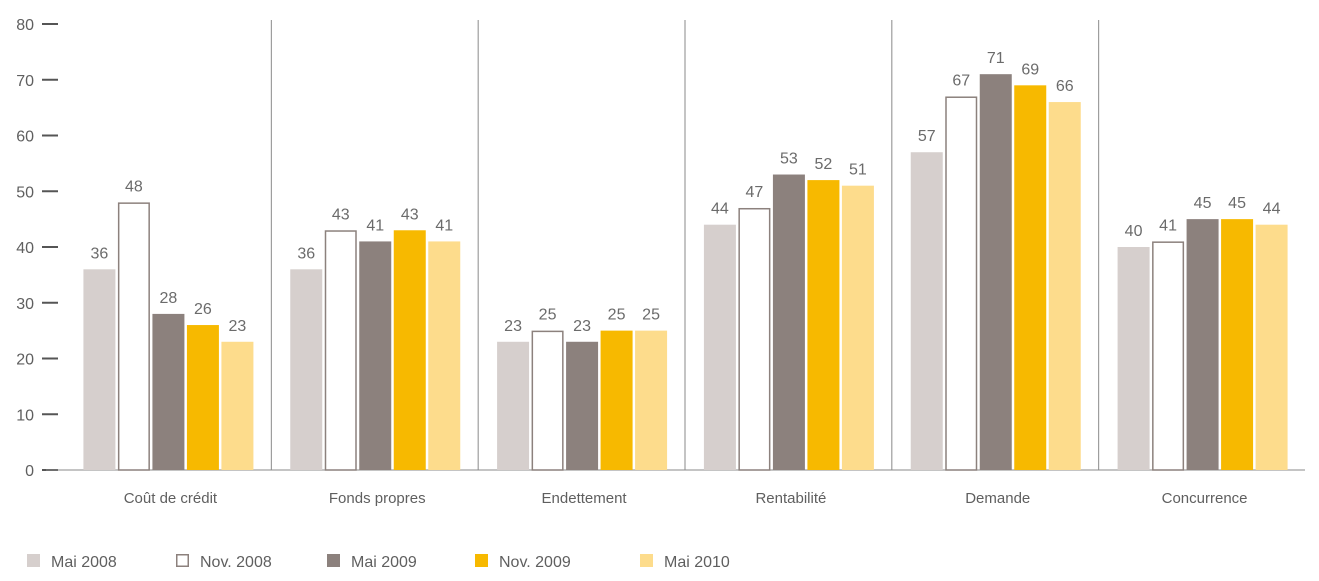  What do you see at coordinates (377, 498) in the screenshot?
I see `category-label: Fonds propres` at bounding box center [377, 498].